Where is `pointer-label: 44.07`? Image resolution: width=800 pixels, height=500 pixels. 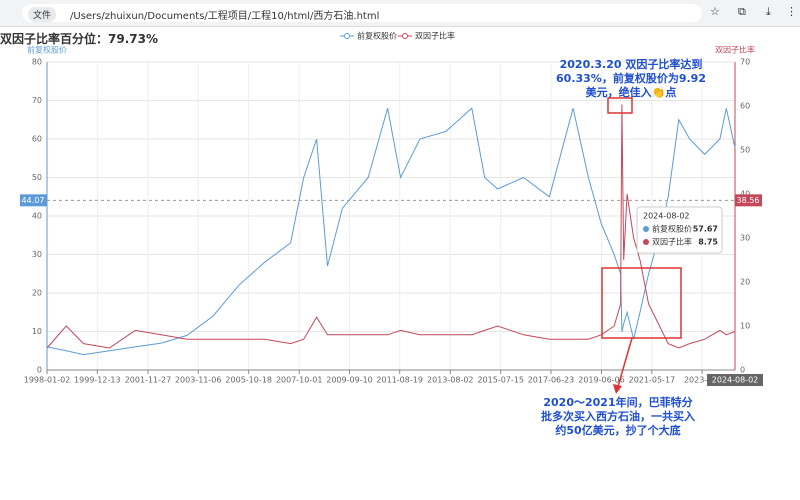
pointer-label: 44.07 is located at coordinates (33, 200).